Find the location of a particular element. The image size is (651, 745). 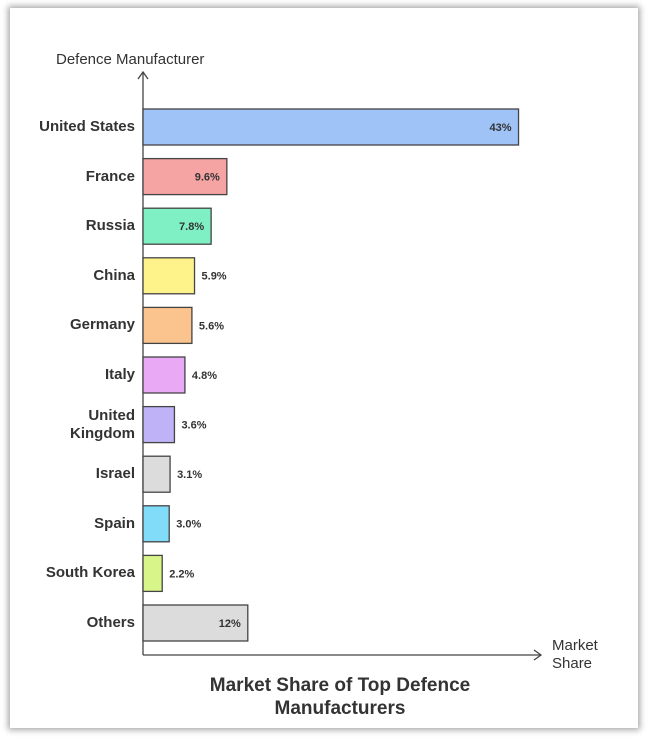

value-label: 5.9% is located at coordinates (214, 277).